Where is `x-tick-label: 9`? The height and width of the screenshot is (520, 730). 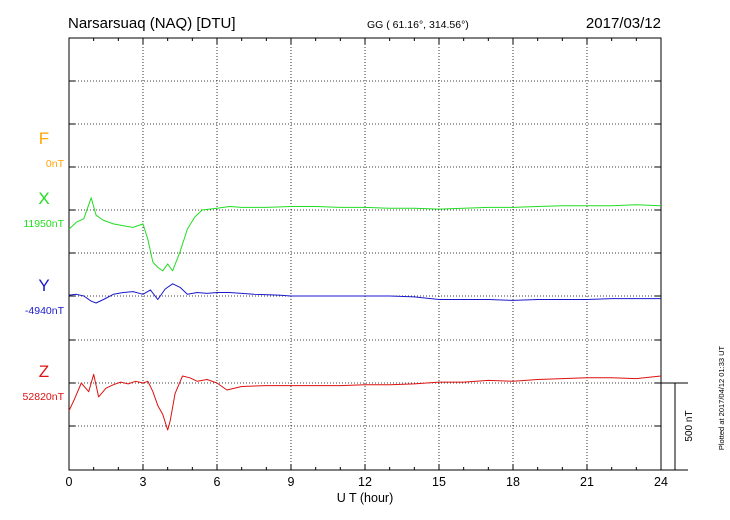 x-tick-label: 9 is located at coordinates (291, 482).